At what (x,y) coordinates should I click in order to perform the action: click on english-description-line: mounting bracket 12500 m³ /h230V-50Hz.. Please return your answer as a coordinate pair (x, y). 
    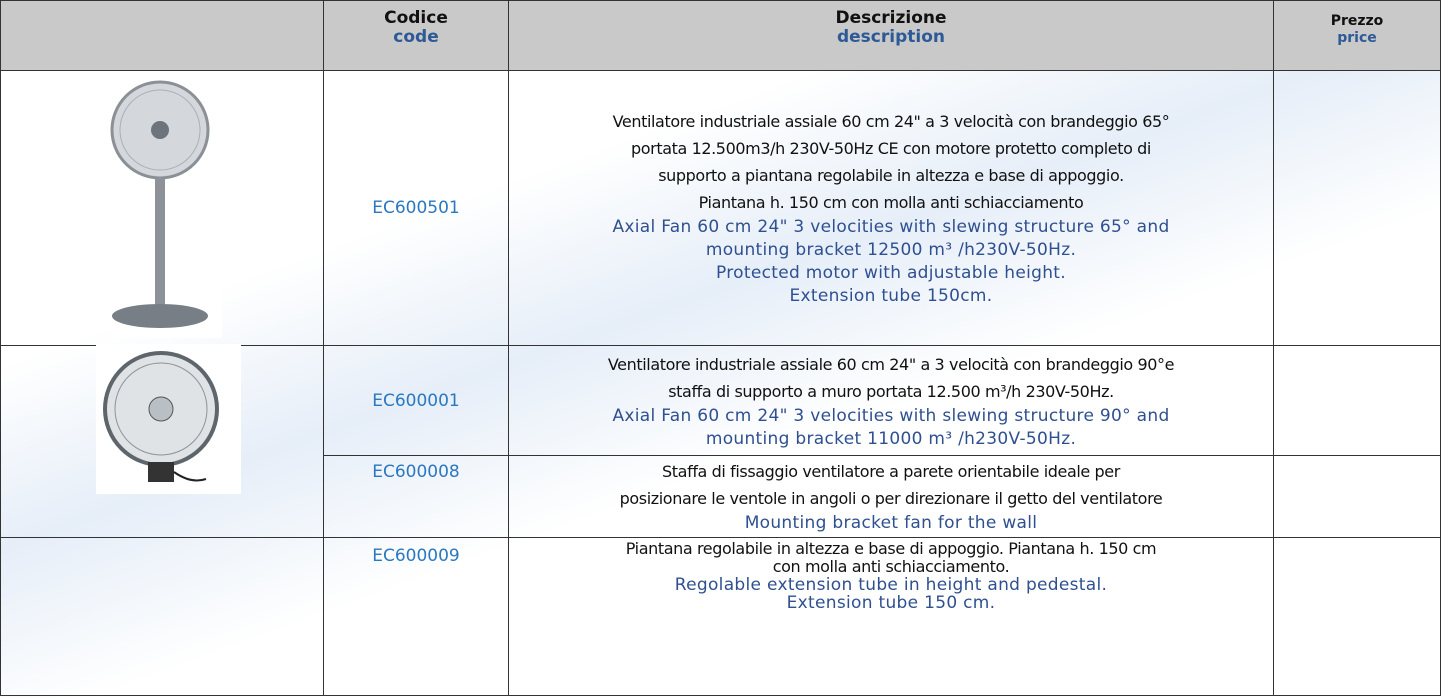
    Looking at the image, I should click on (891, 250).